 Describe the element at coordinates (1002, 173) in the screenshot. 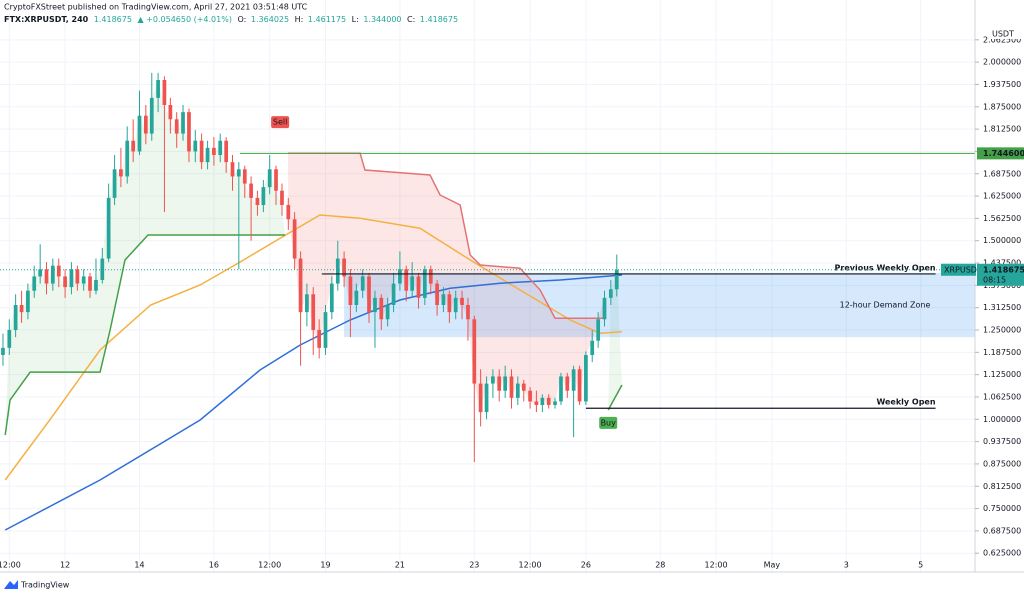

I see `y-tick-label: 1.687500` at that location.